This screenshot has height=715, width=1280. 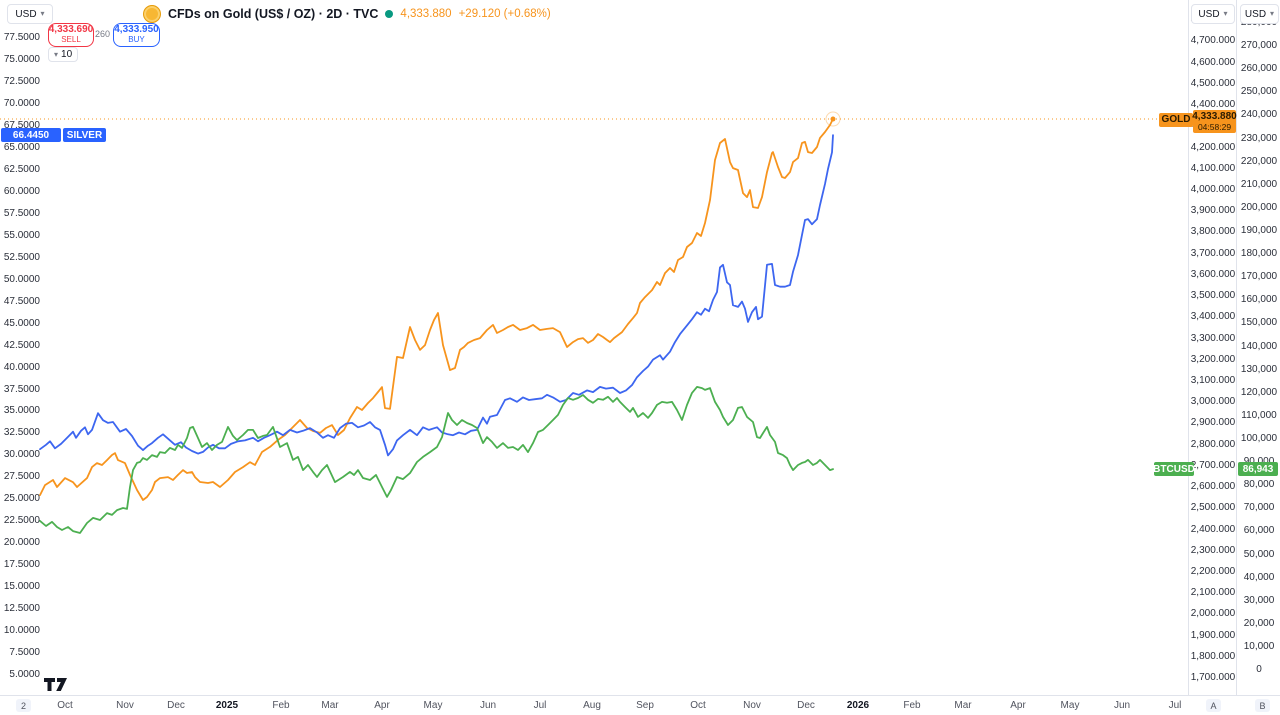 I want to click on gold-price-value: 4,333.880, so click(x=1214, y=116).